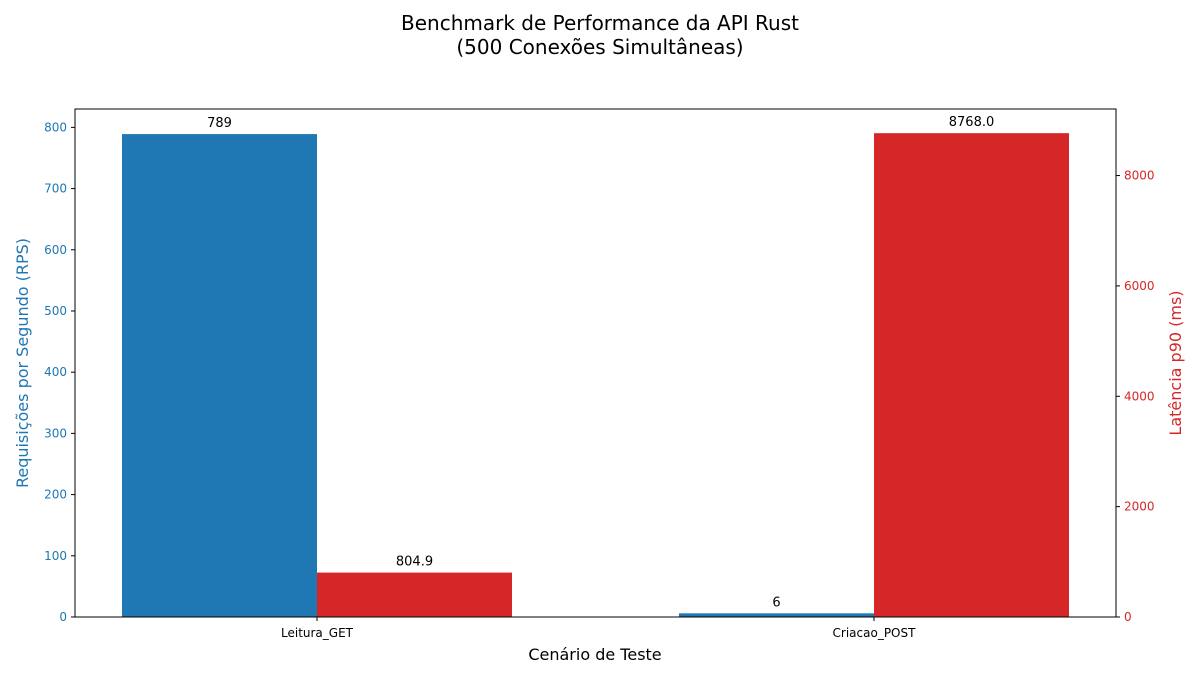  Describe the element at coordinates (22, 363) in the screenshot. I see `y-axis-left-label: Requisições por Segundo (RPS)` at that location.